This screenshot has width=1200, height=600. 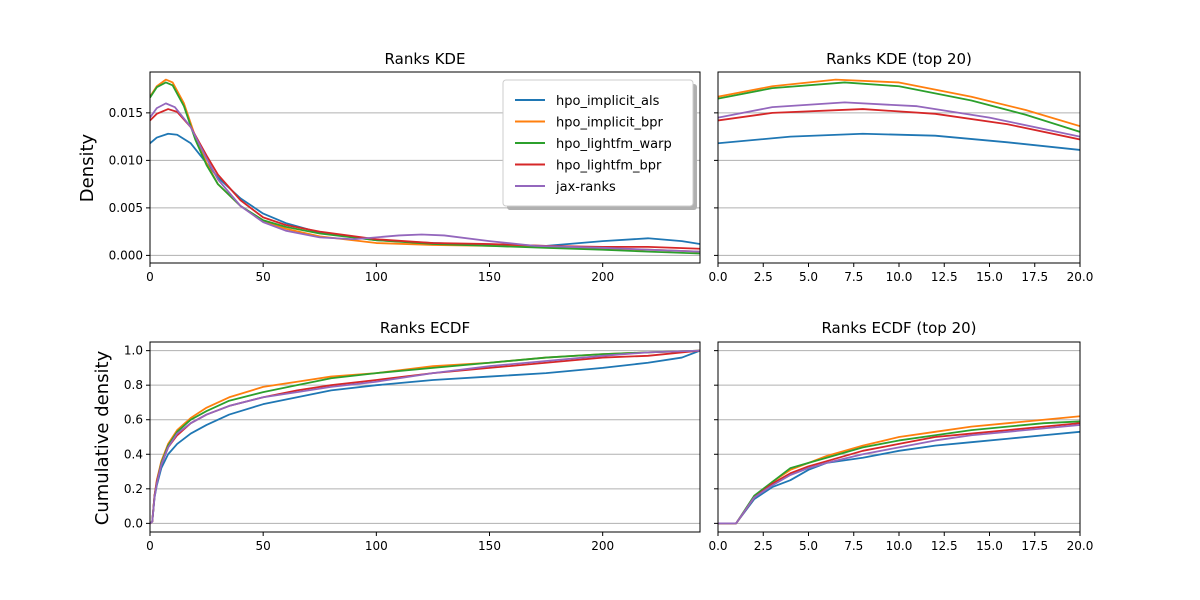 What do you see at coordinates (133, 489) in the screenshot?
I see `y-tick-label: 0.2` at bounding box center [133, 489].